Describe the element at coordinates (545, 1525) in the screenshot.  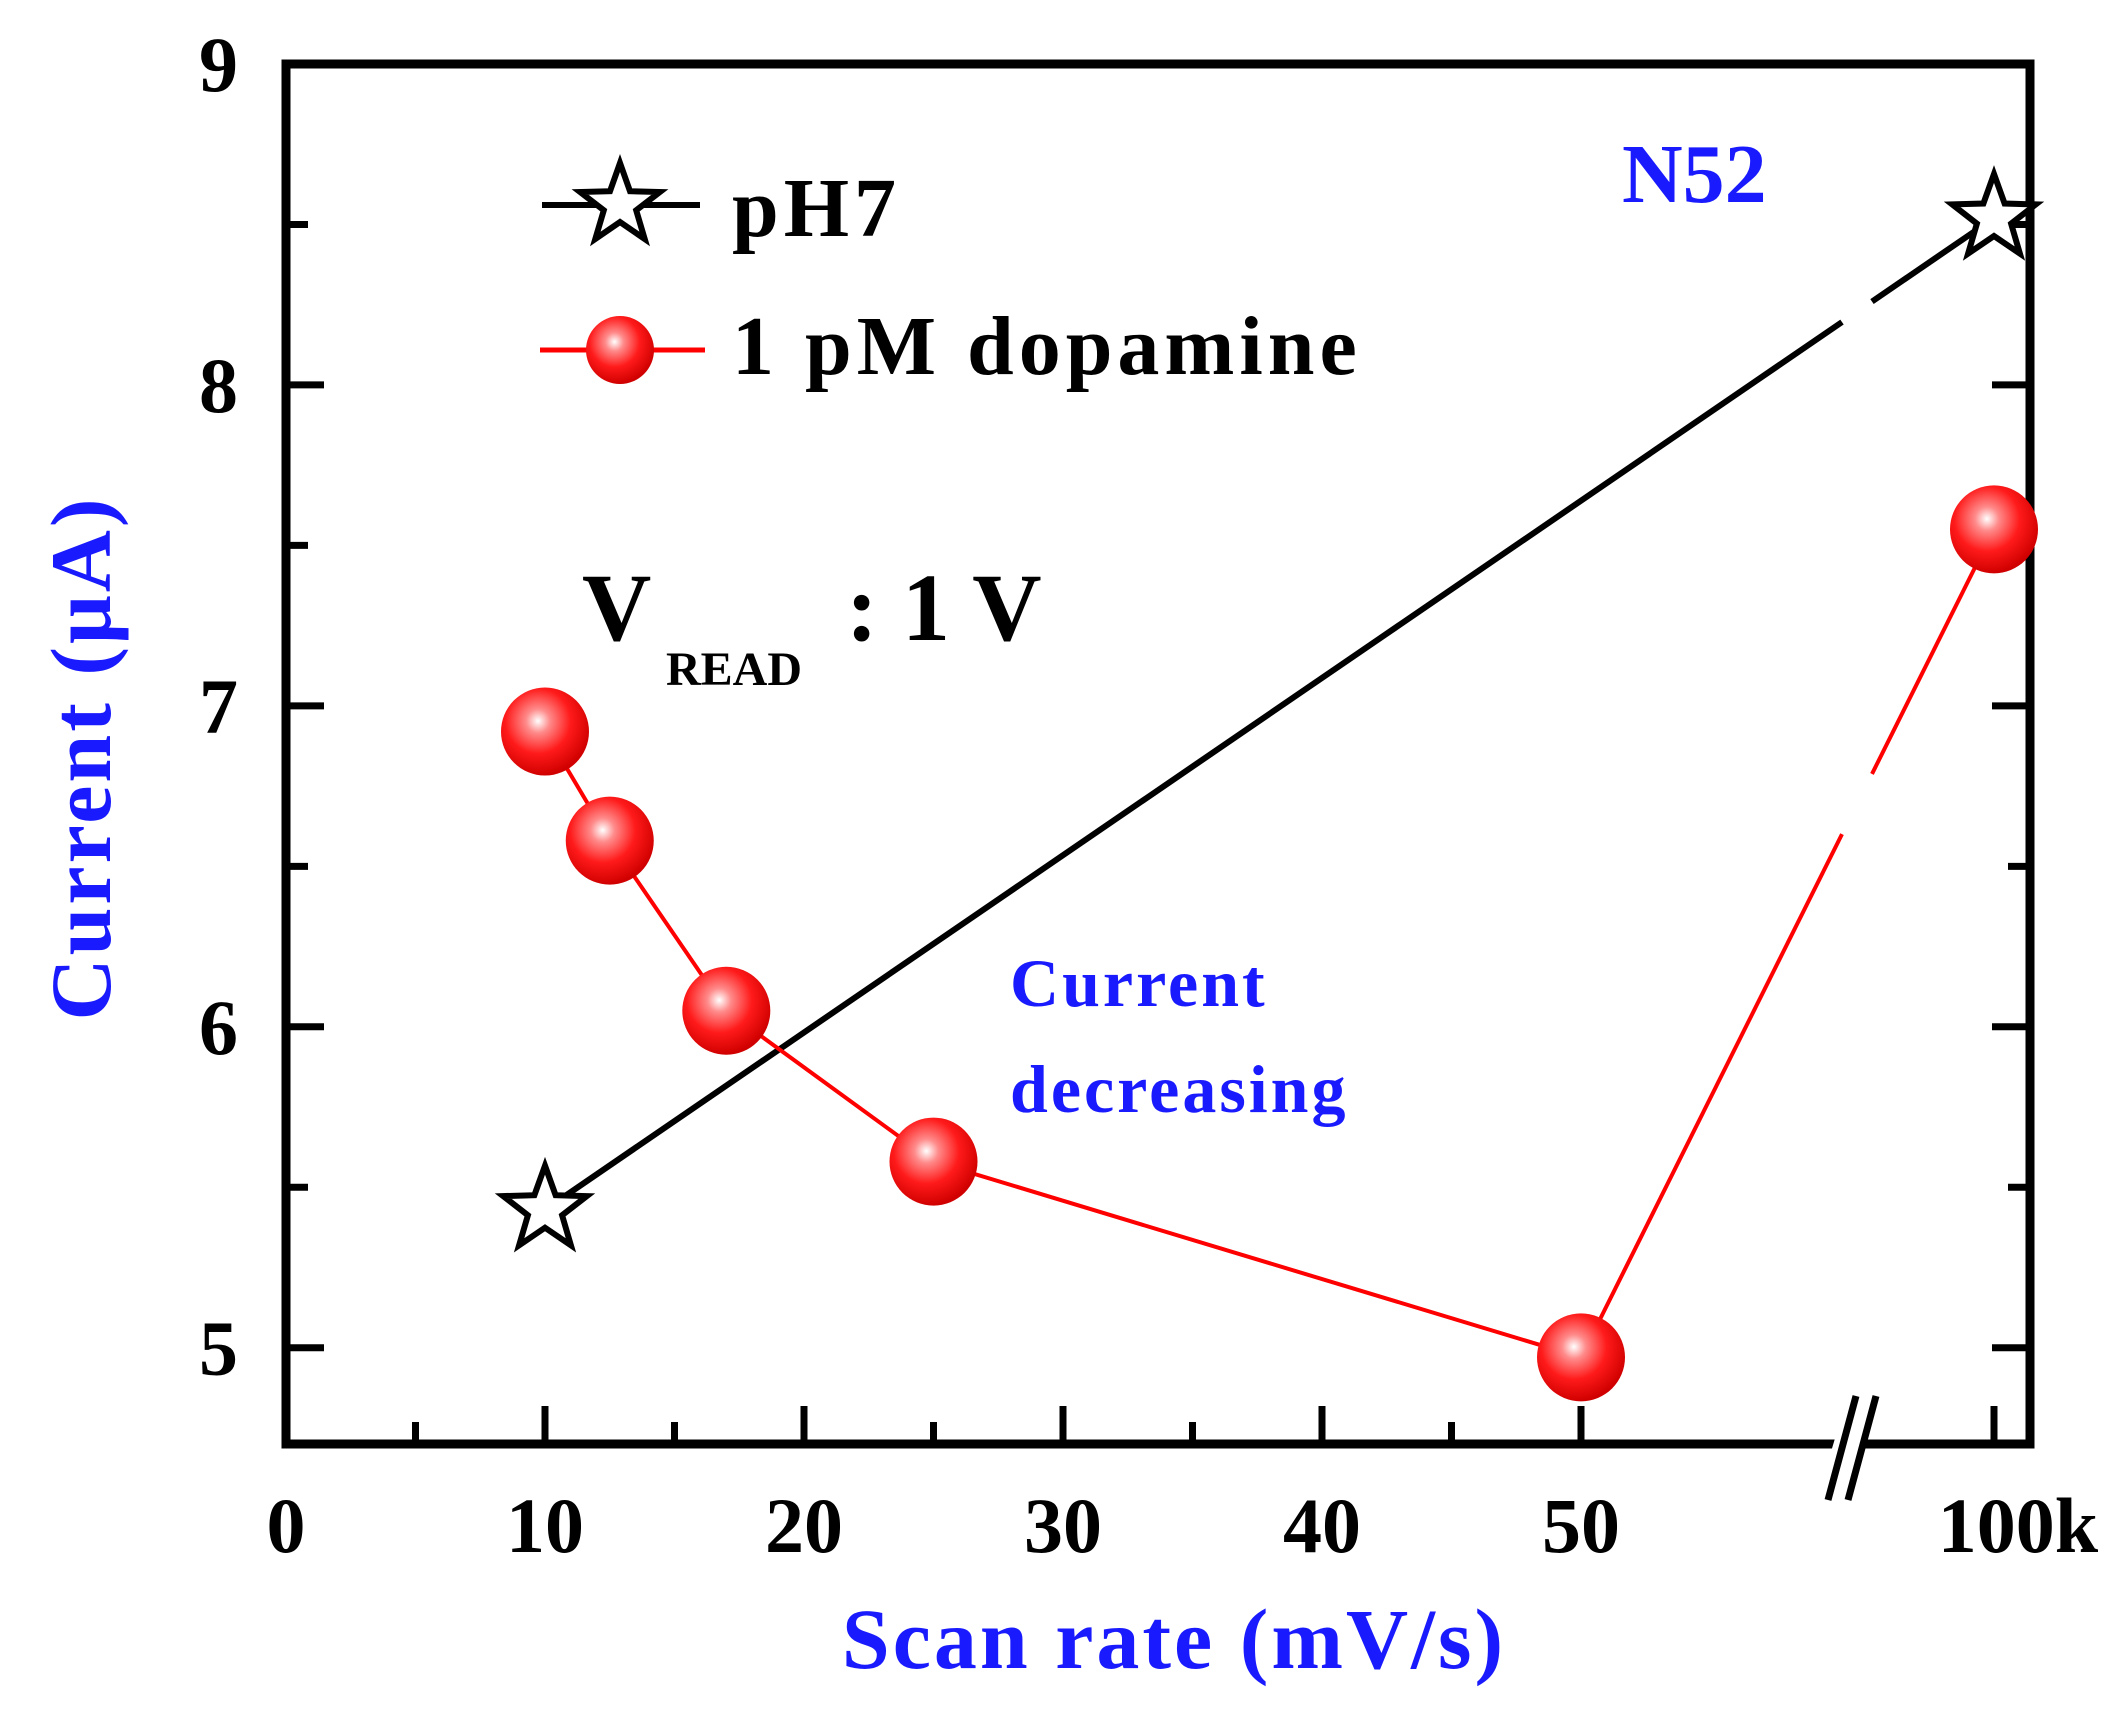
I see `x-tick-label: 10` at that location.